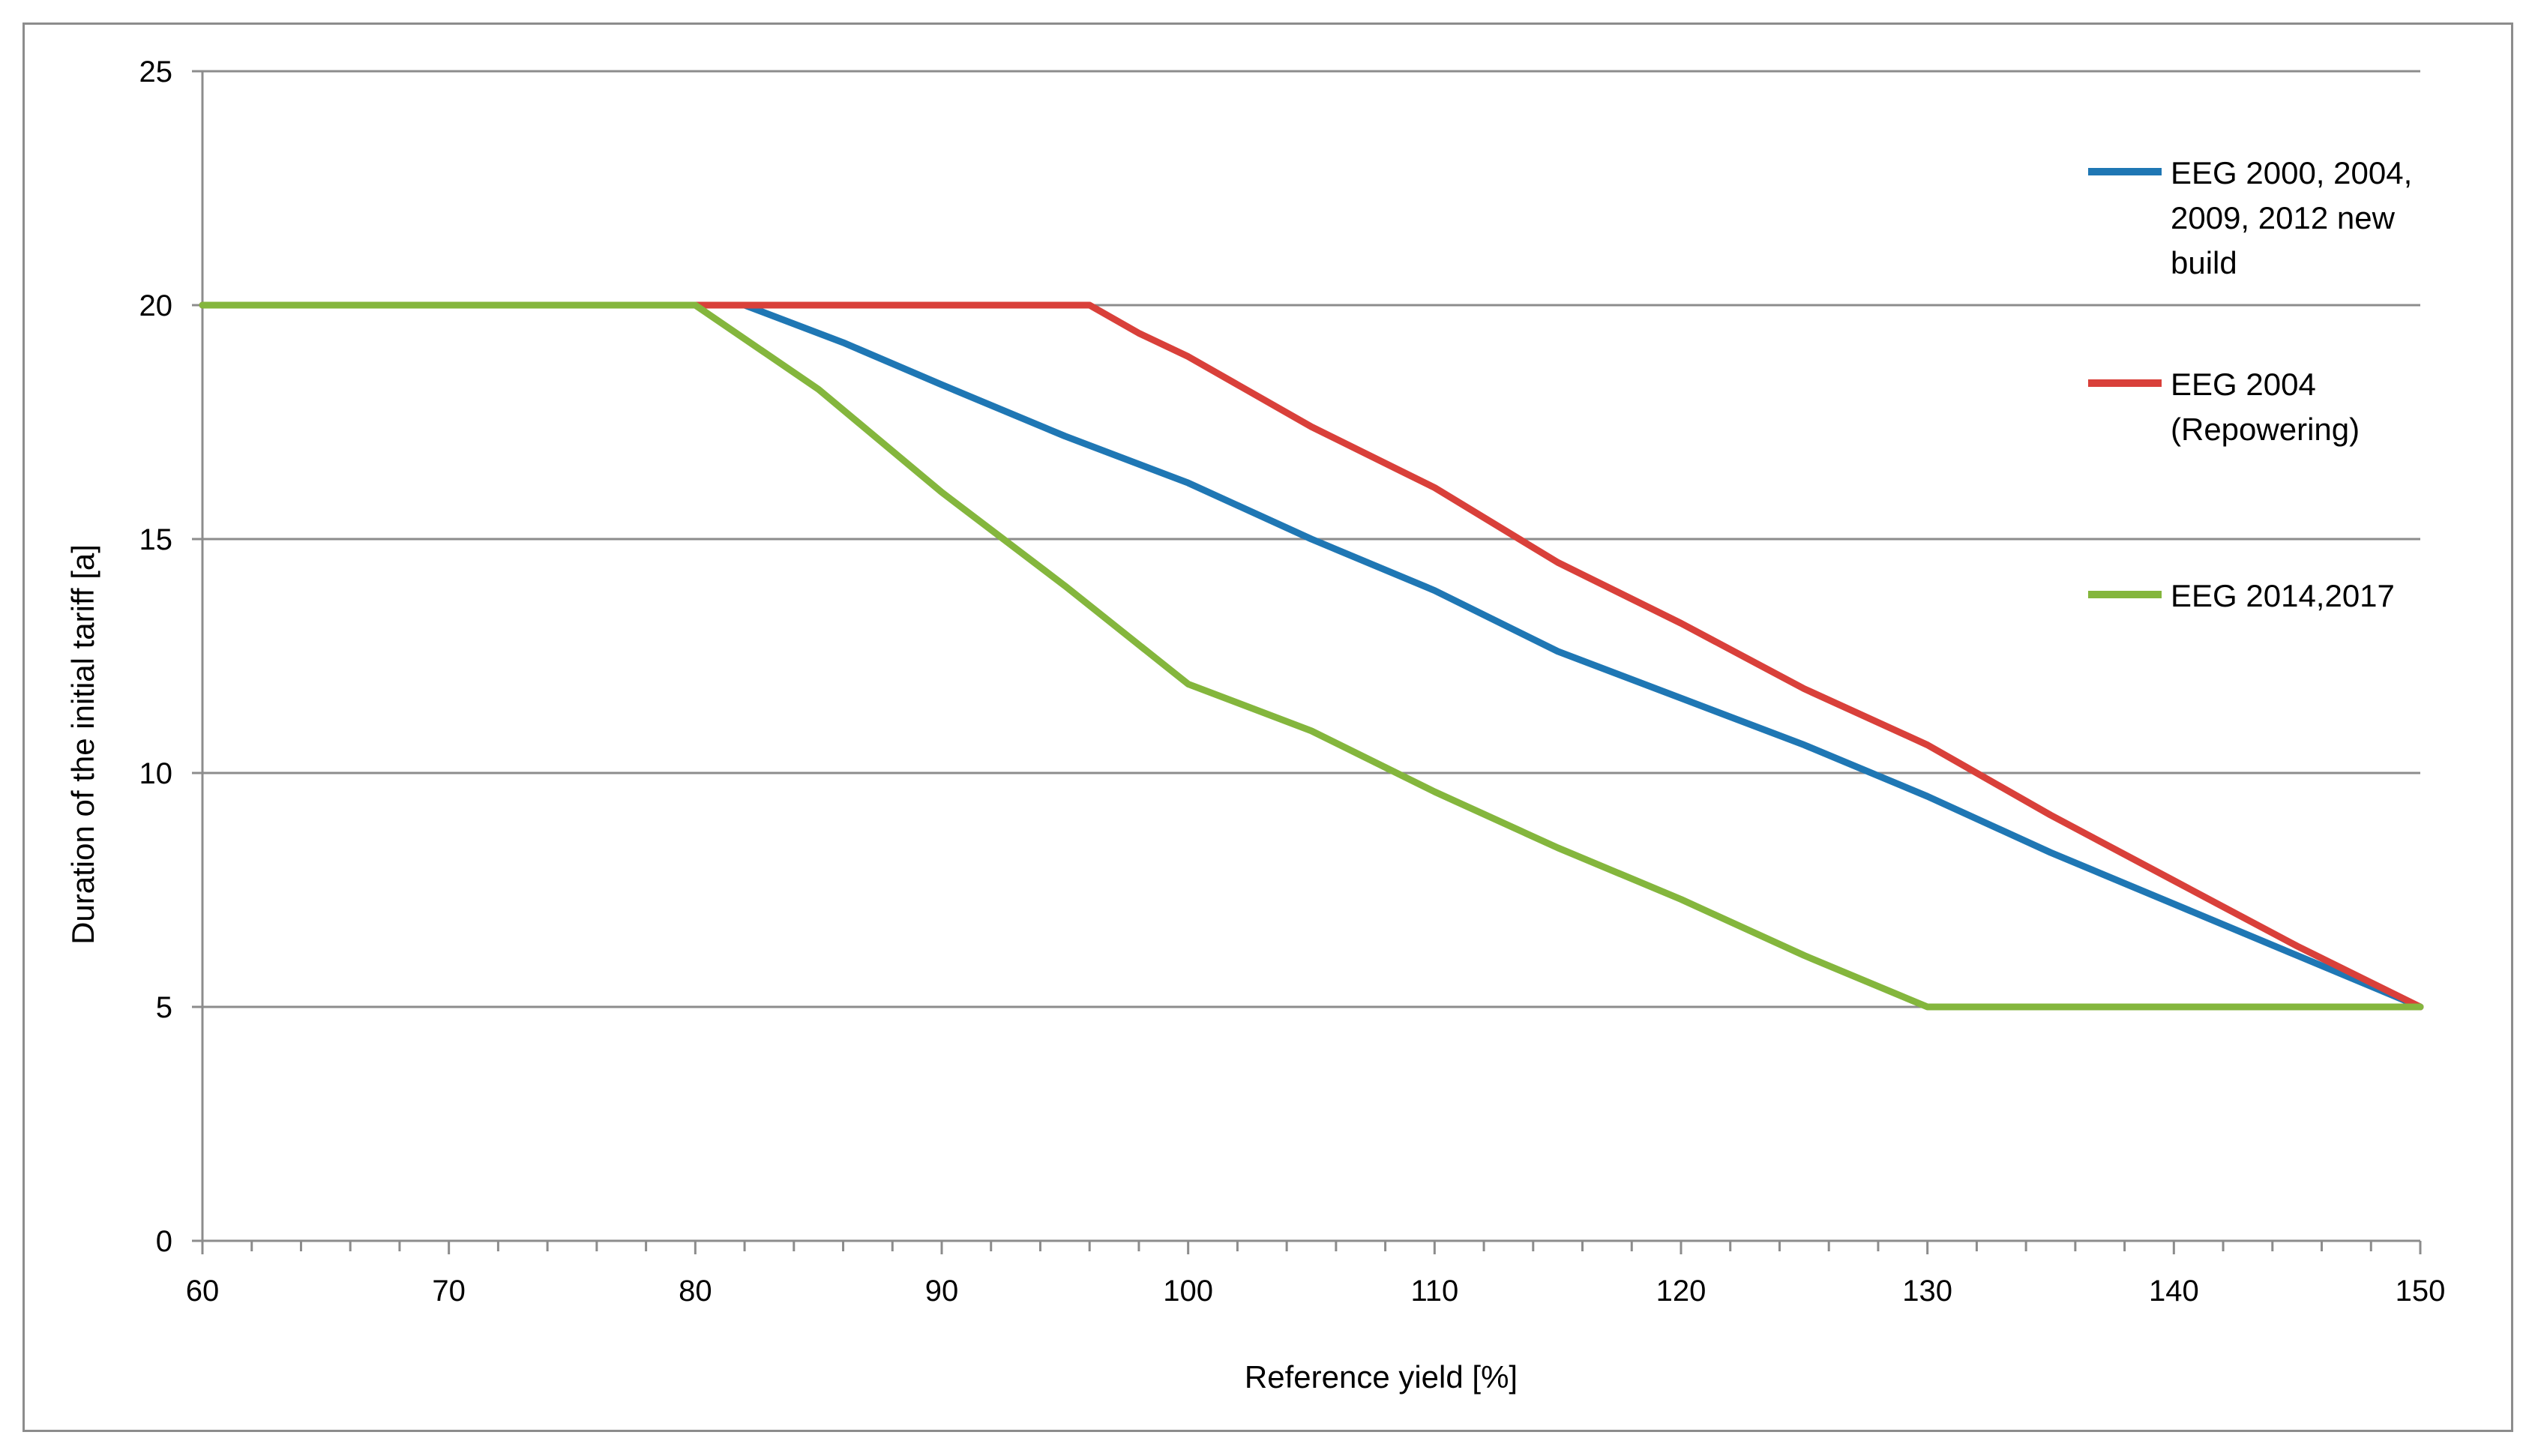 This screenshot has width=2538, height=1456. What do you see at coordinates (203, 1291) in the screenshot?
I see `x-tick-label-60: 60` at bounding box center [203, 1291].